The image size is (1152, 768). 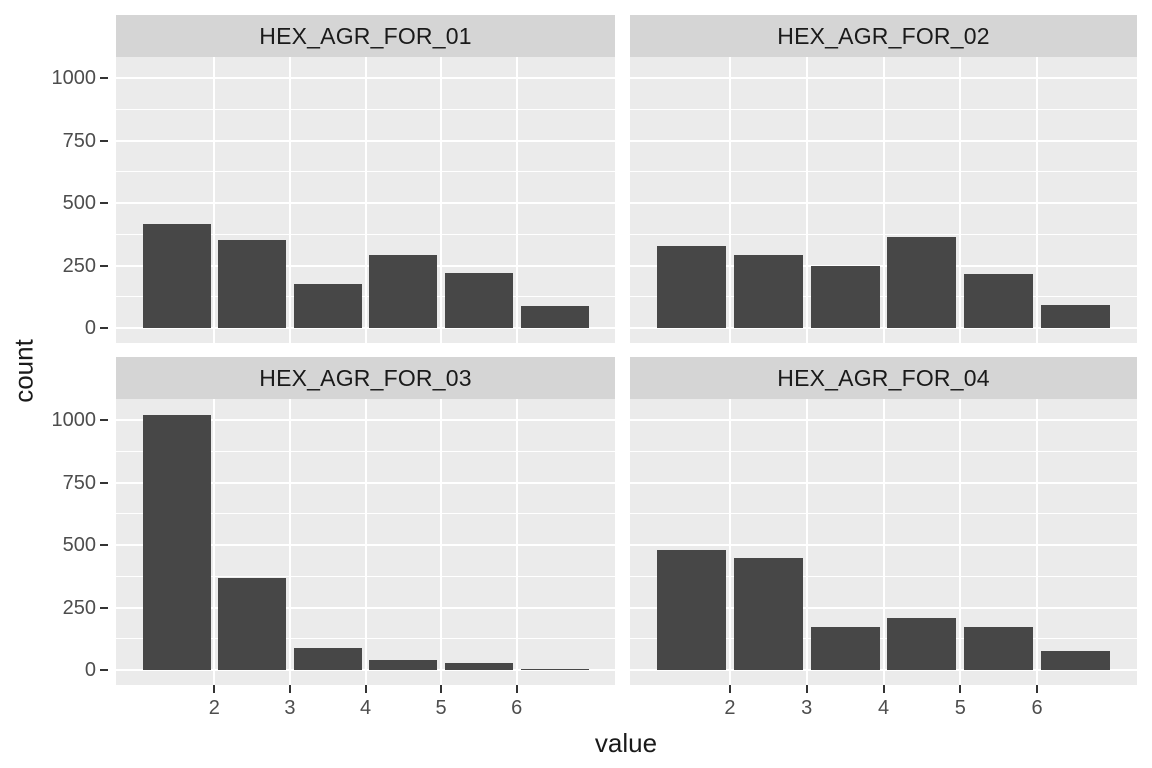 I want to click on facet-strip: HEX_AGR_FOR_03, so click(x=365, y=378).